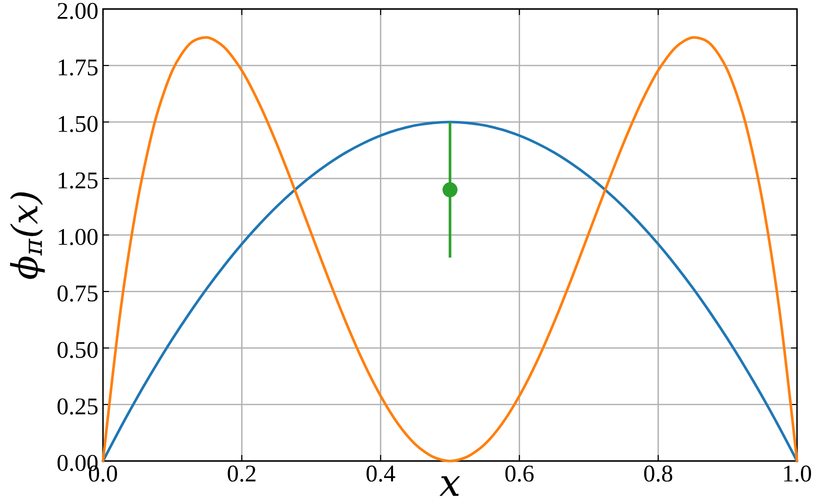 The width and height of the screenshot is (815, 499). Describe the element at coordinates (658, 474) in the screenshot. I see `x-tick-label: 0.8` at that location.